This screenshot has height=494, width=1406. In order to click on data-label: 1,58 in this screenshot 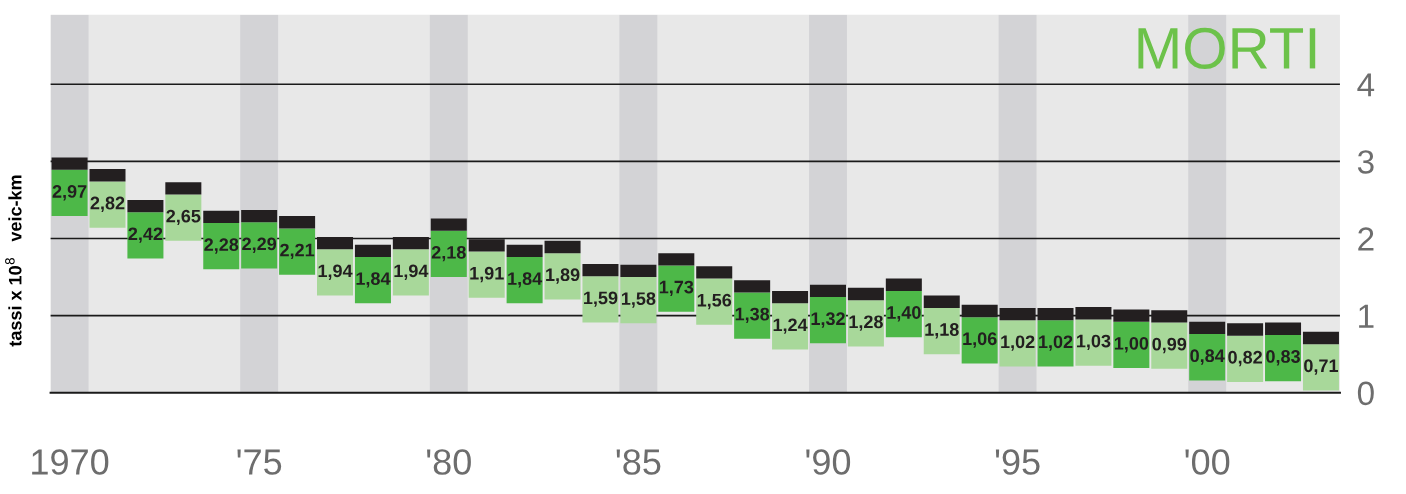, I will do `click(638, 300)`.